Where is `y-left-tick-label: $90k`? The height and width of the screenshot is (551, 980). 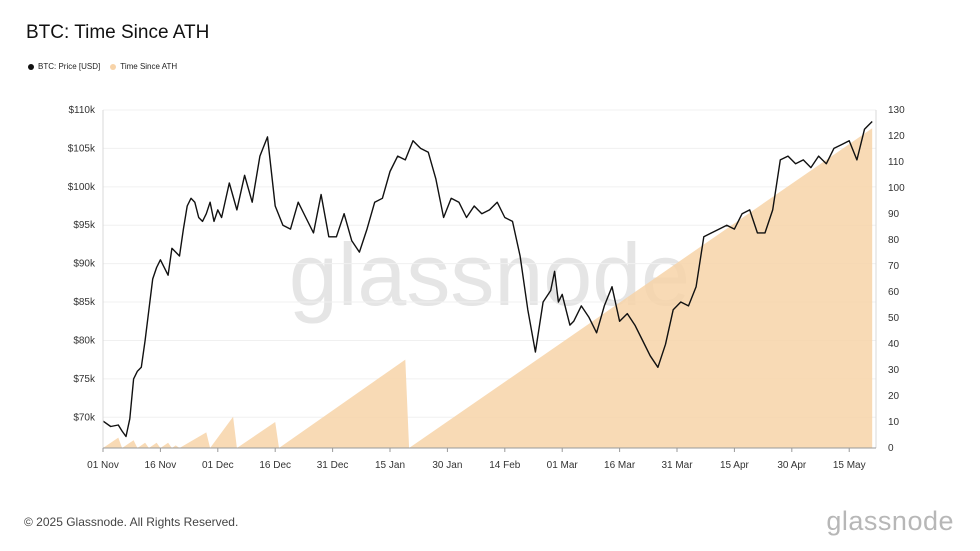
y-left-tick-label: $90k is located at coordinates (84, 264).